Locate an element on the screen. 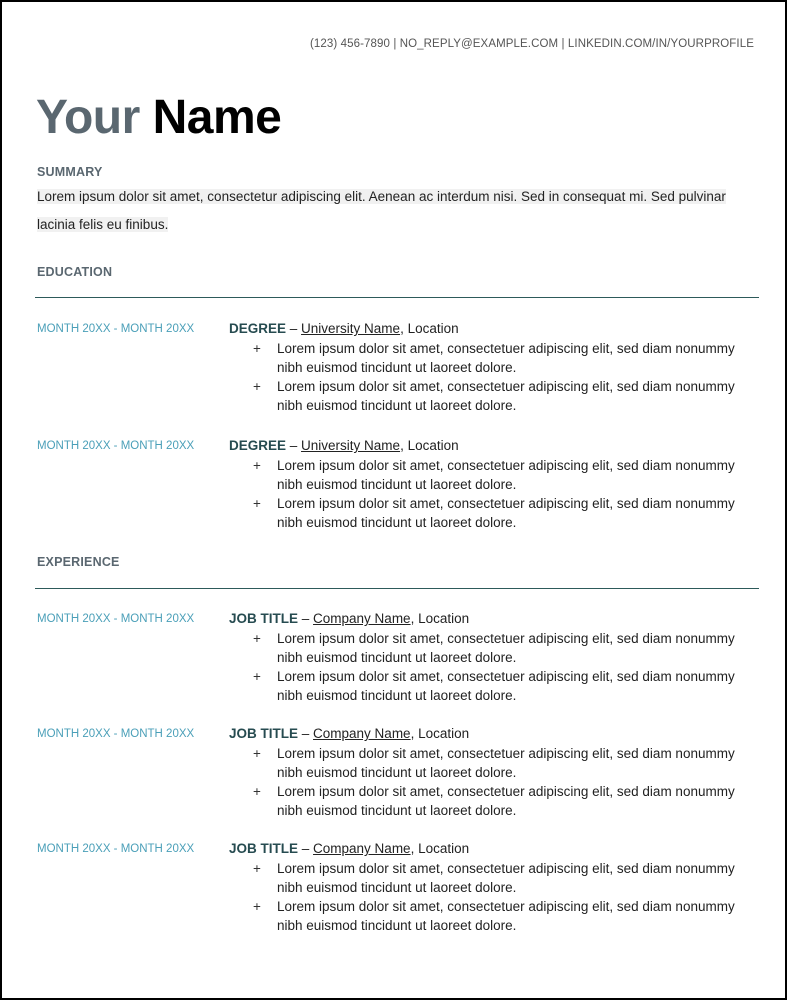  education-heading: EDUCATION is located at coordinates (75, 272).